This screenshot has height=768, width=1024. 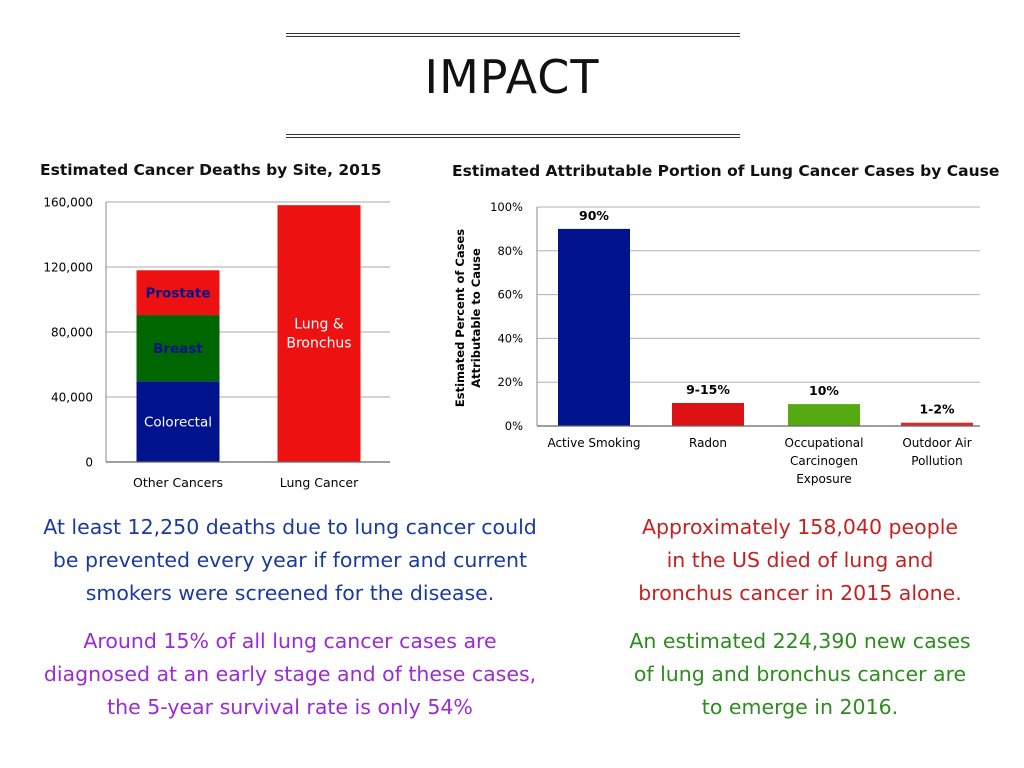 I want to click on y-axis-label: Attributable to Cause, so click(x=476, y=318).